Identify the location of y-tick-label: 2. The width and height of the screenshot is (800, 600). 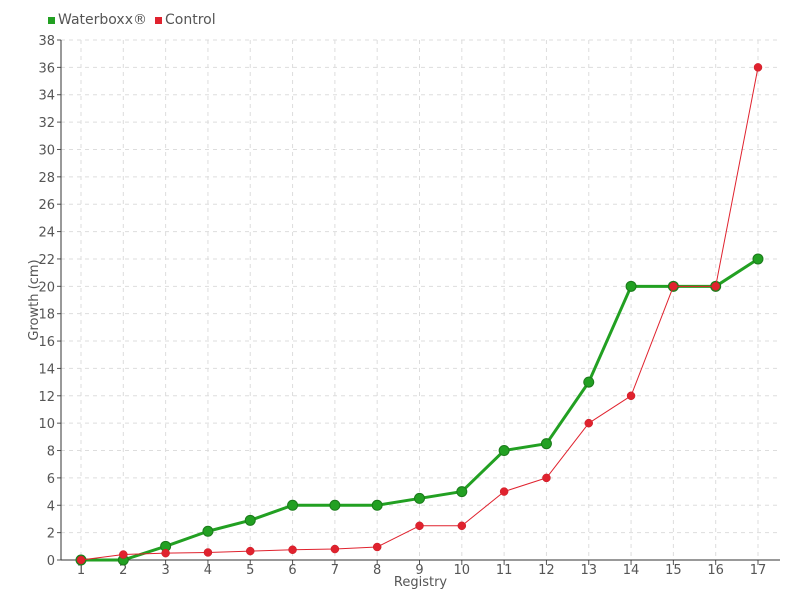
(51, 534).